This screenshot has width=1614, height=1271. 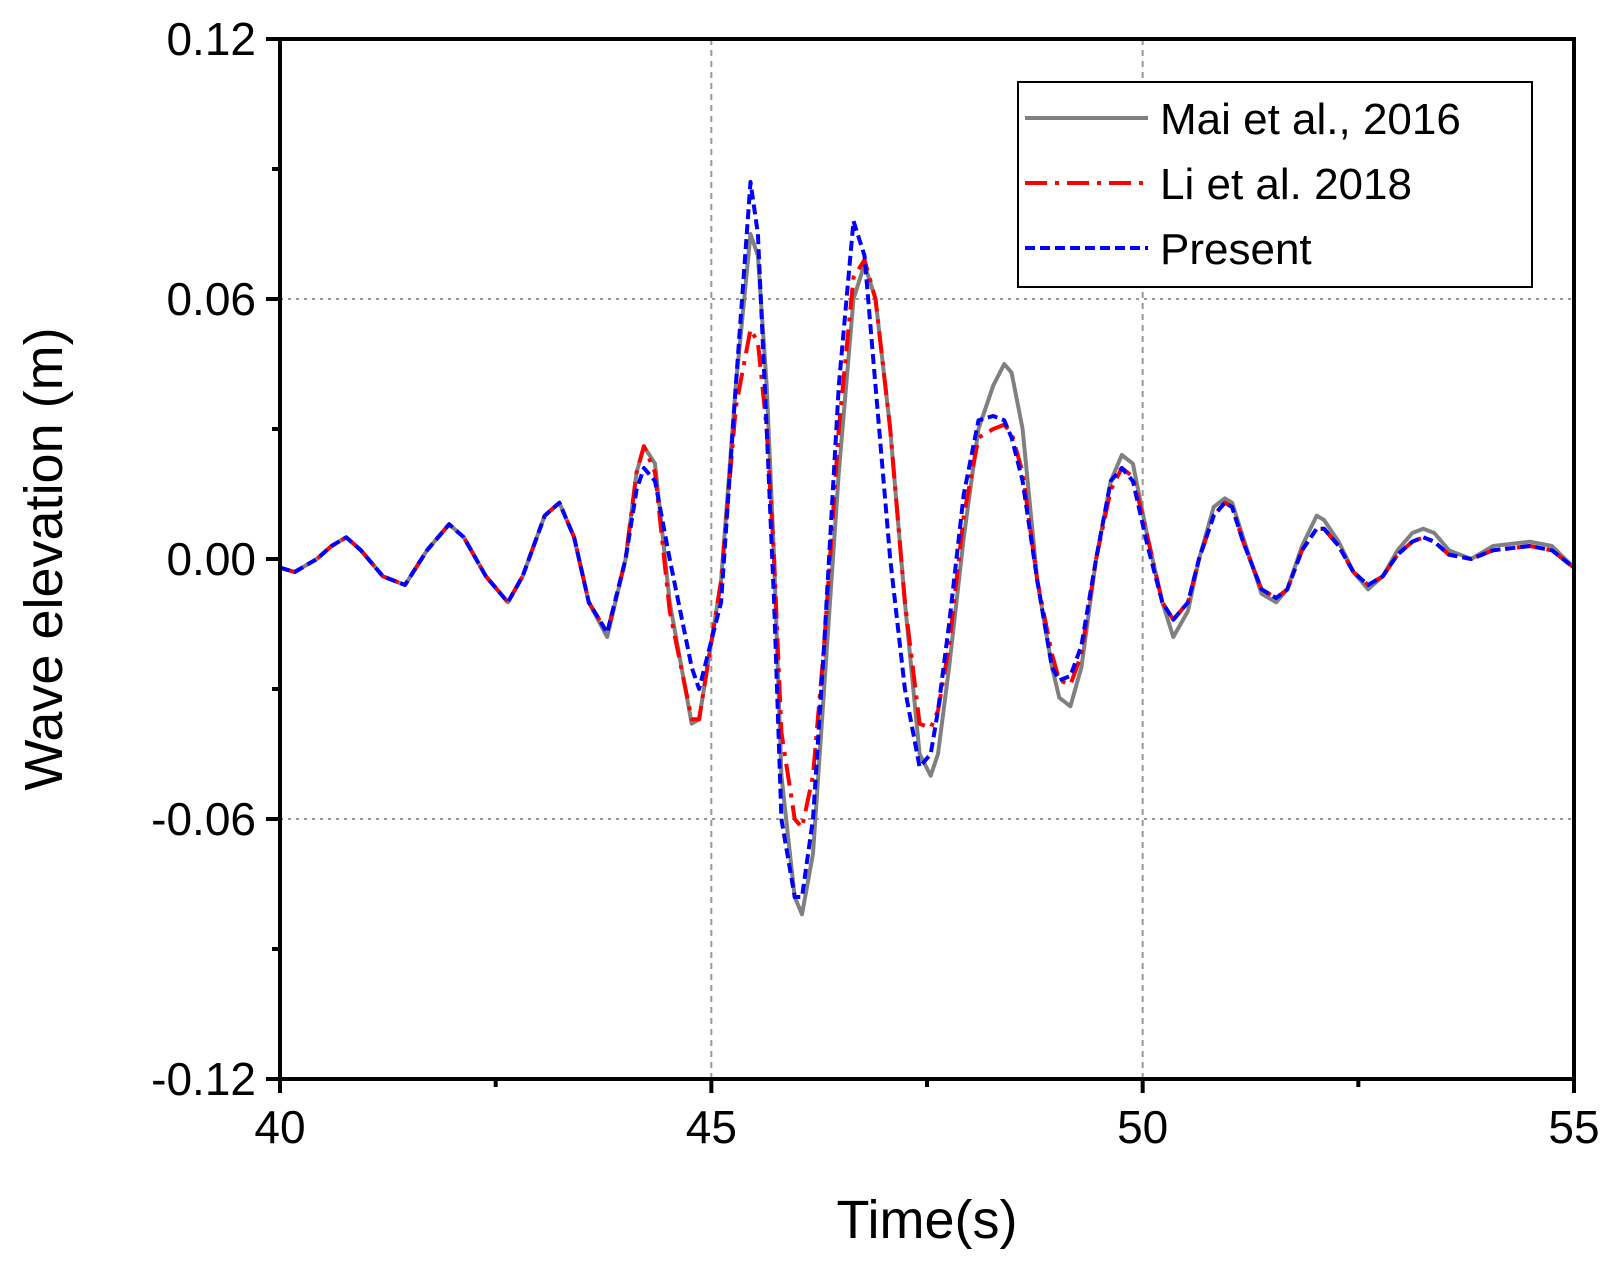 What do you see at coordinates (203, 819) in the screenshot?
I see `y-tick-label: -0.06` at bounding box center [203, 819].